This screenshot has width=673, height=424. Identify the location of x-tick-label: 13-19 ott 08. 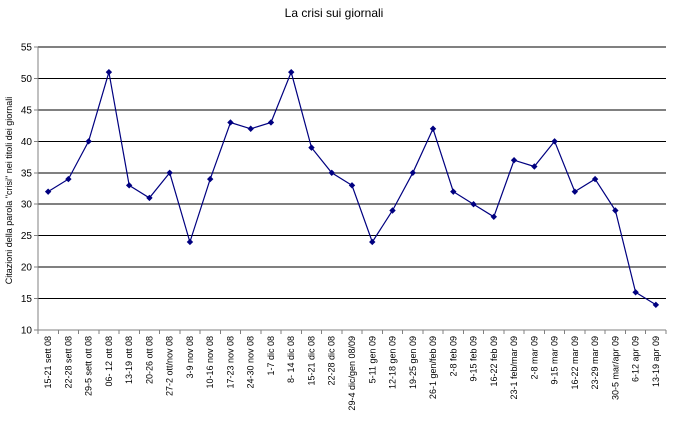
(129, 360).